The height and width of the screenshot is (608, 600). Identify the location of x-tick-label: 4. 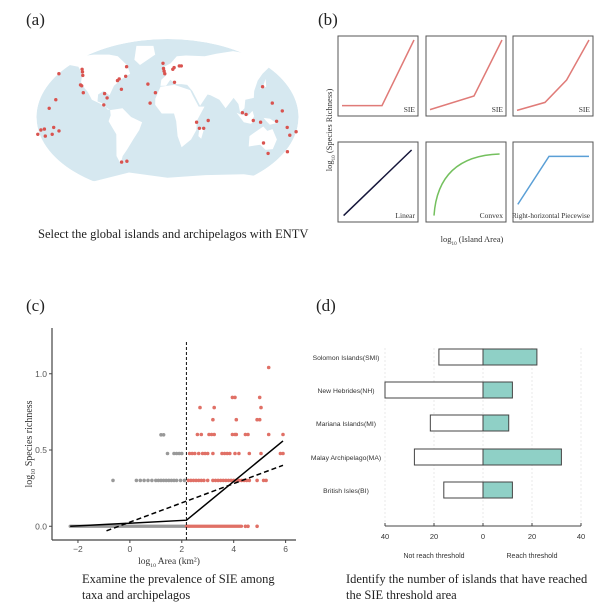
(233, 549).